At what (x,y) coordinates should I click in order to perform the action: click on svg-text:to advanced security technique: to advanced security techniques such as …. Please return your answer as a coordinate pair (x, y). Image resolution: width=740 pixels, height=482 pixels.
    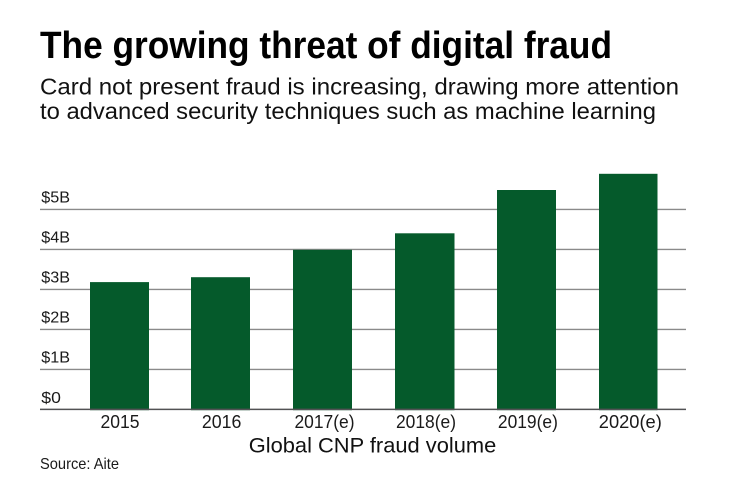
    Looking at the image, I should click on (348, 111).